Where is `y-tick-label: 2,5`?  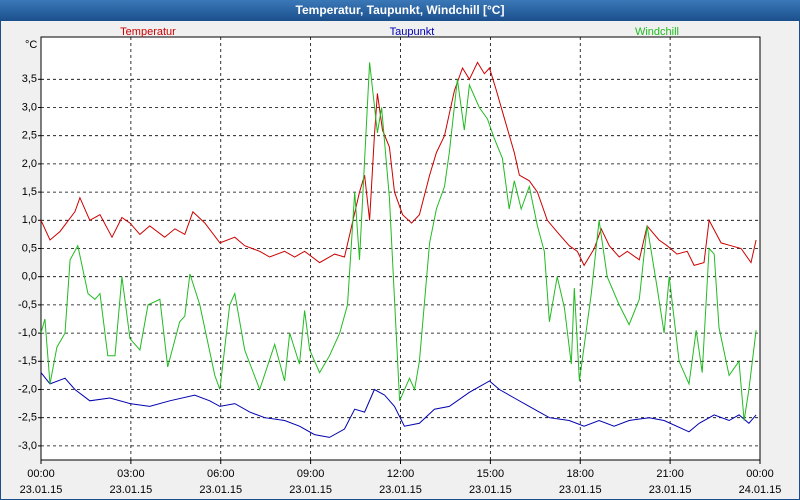
y-tick-label: 2,5 is located at coordinates (29, 136).